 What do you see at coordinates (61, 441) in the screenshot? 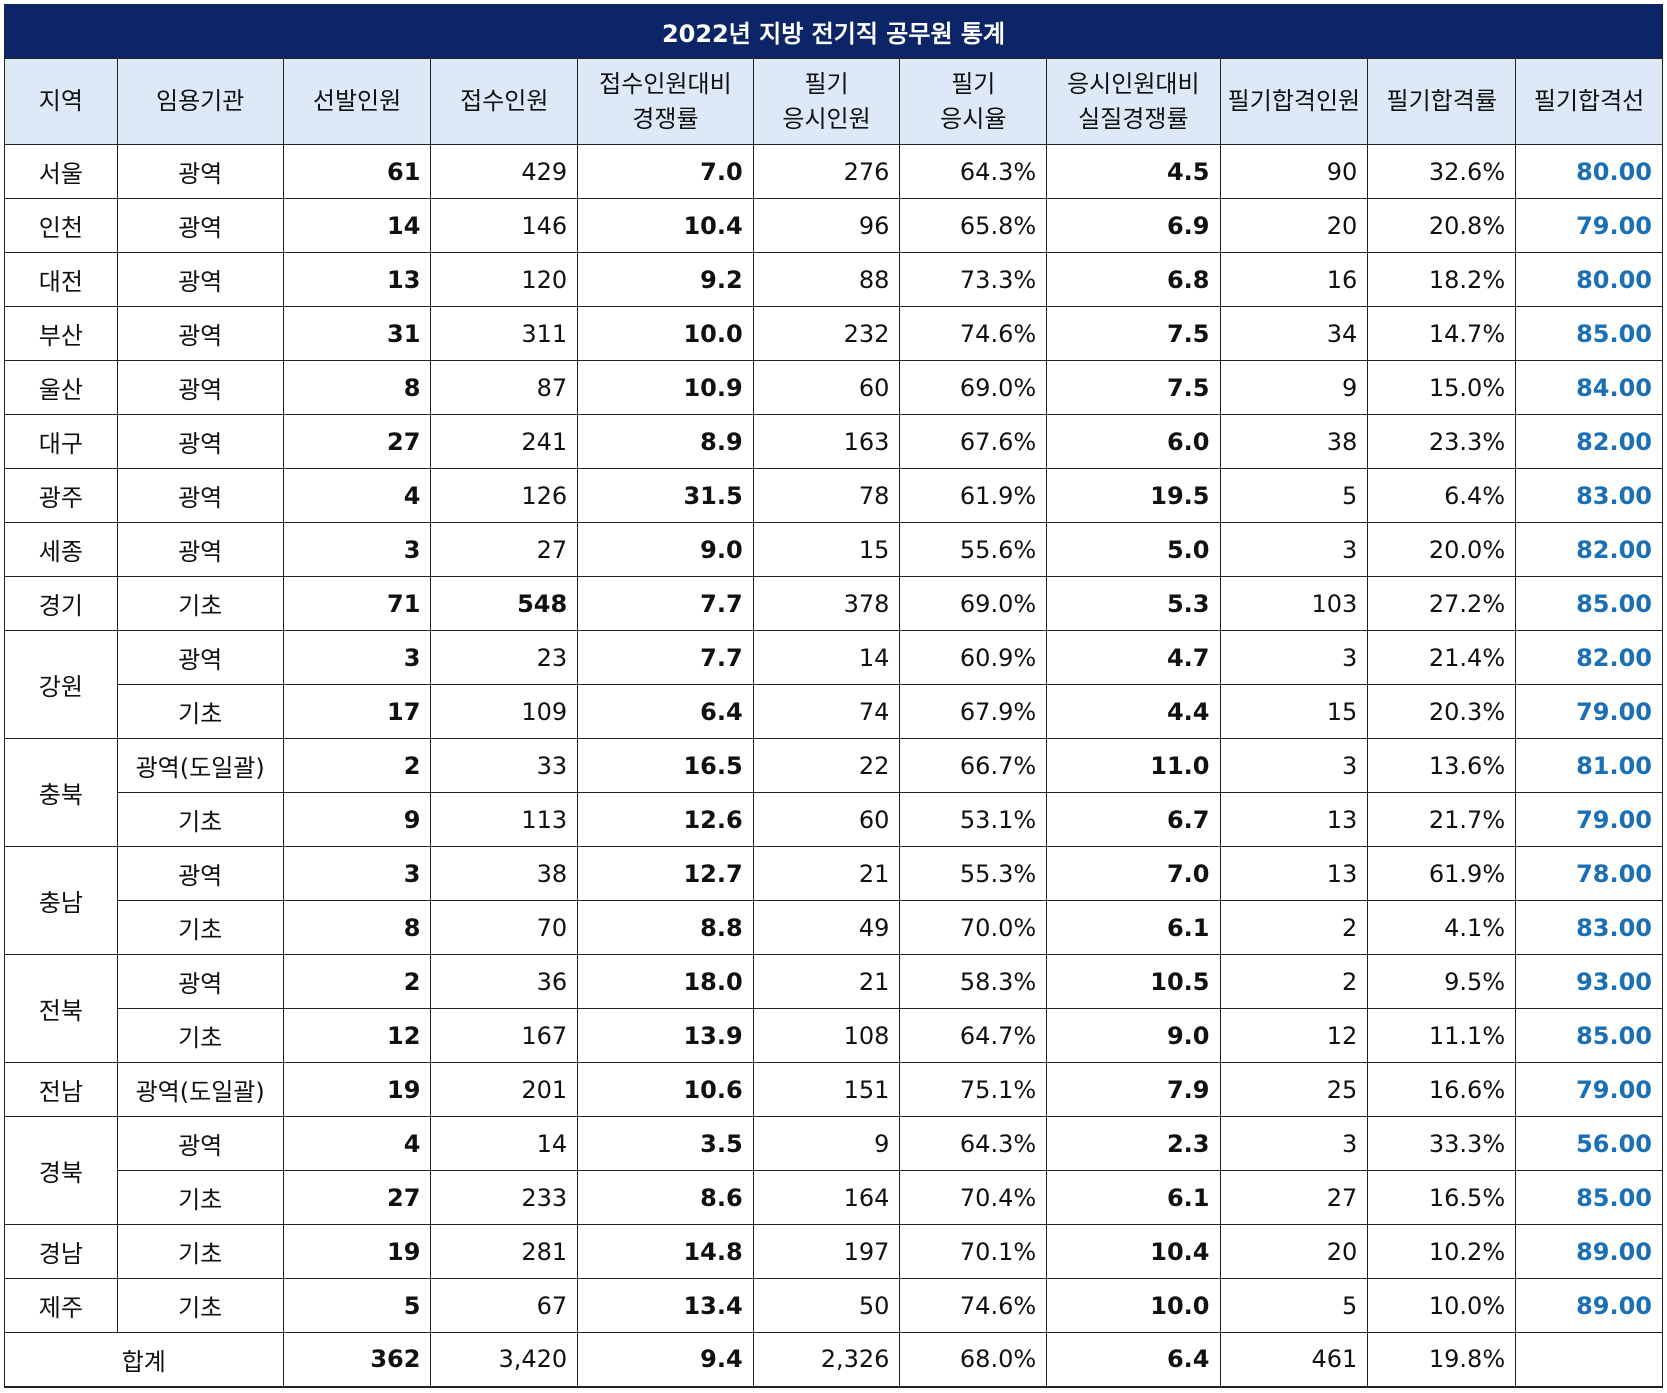
I see `region-cell: 대구` at bounding box center [61, 441].